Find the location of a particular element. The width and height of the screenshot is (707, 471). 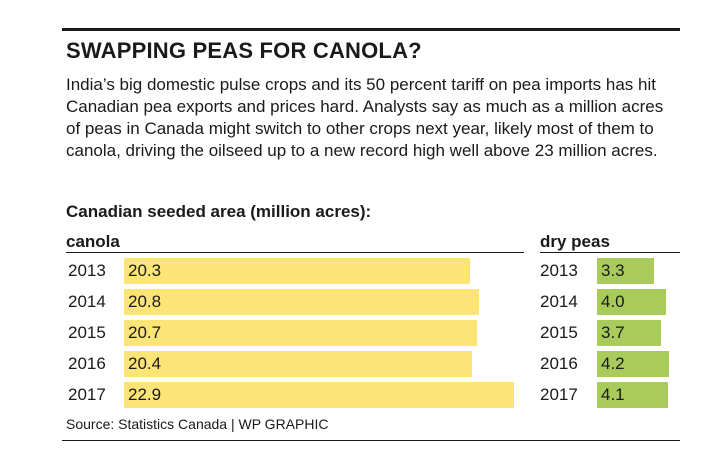

peas-year-label: 2013 is located at coordinates (559, 270).